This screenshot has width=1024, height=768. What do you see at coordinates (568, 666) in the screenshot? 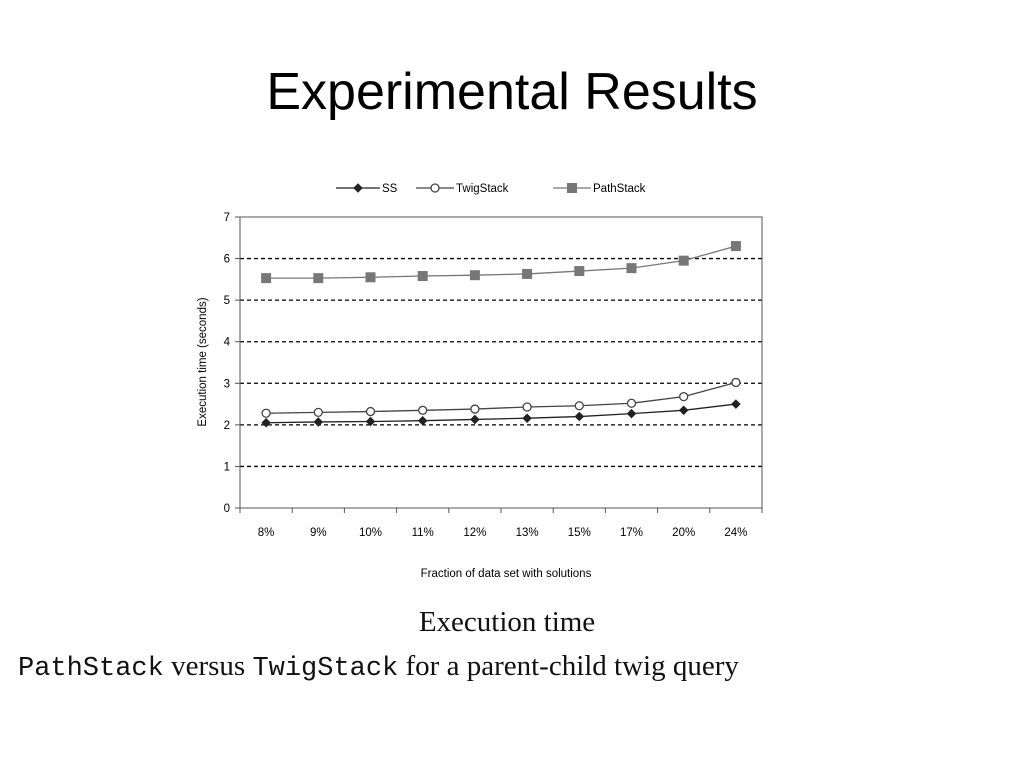
I see `caption-text-query: for a parent-child twig query` at bounding box center [568, 666].